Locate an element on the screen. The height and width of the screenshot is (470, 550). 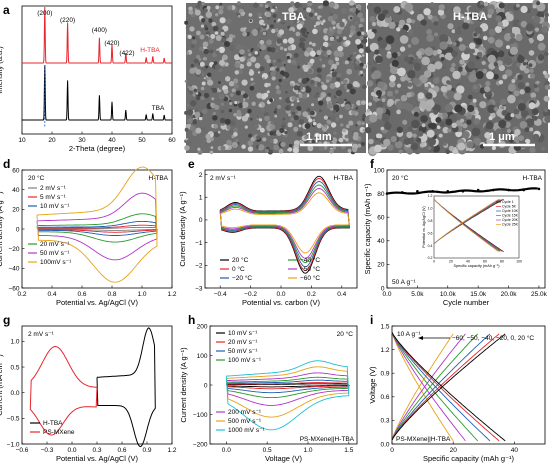
peak-label: (420) is located at coordinates (111, 43).